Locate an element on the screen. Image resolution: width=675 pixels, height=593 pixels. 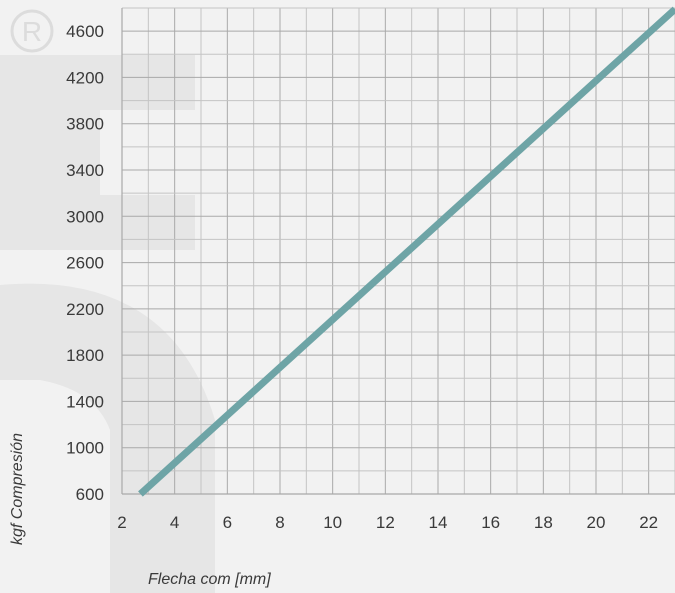
y-tick-label: 1800 is located at coordinates (85, 355).